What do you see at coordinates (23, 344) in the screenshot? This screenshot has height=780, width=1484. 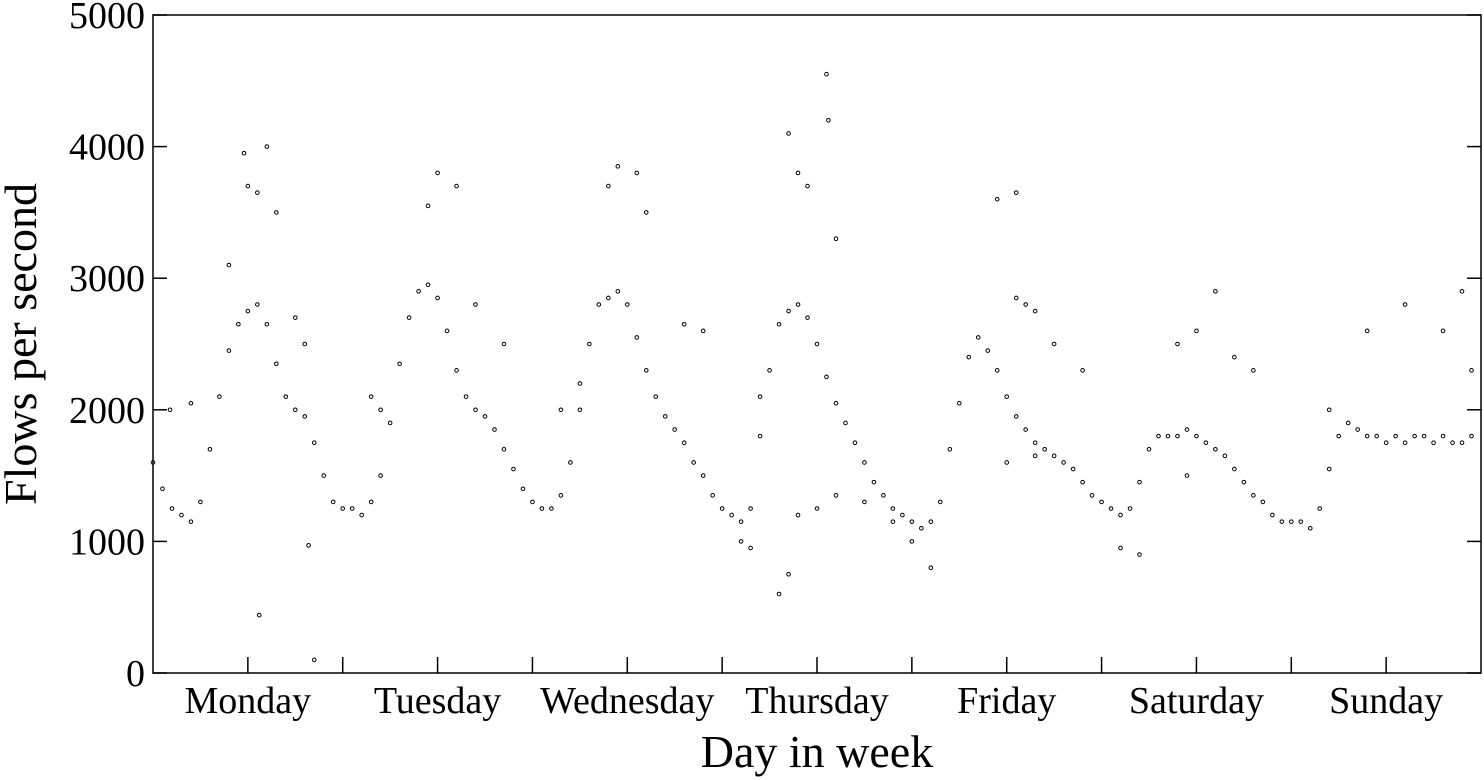 I see `y-axis-label: Flows per second` at bounding box center [23, 344].